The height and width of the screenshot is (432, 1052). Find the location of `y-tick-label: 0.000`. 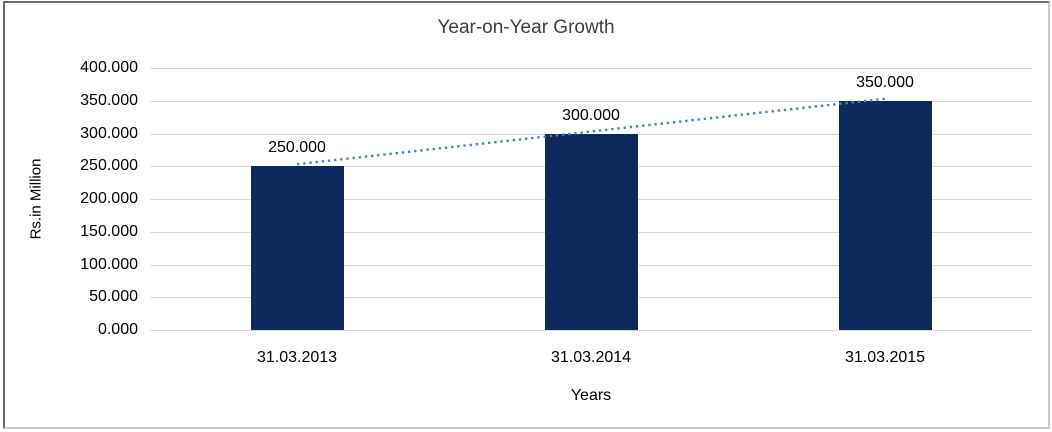

y-tick-label: 0.000 is located at coordinates (117, 329).